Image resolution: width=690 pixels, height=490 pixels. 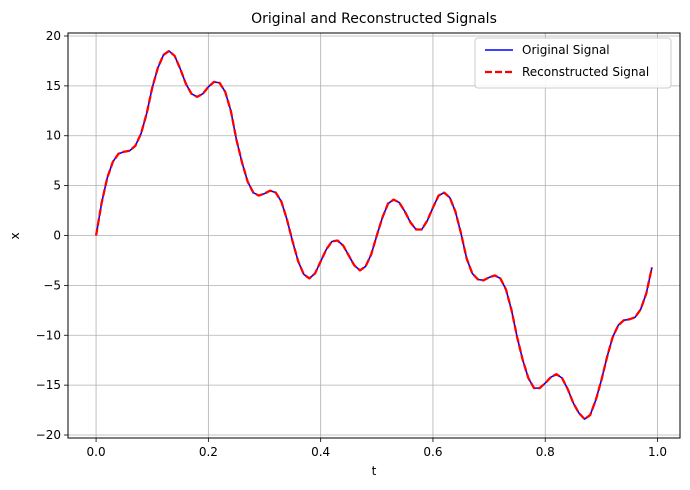 I want to click on x-tick-label: 1.0, so click(x=657, y=452).